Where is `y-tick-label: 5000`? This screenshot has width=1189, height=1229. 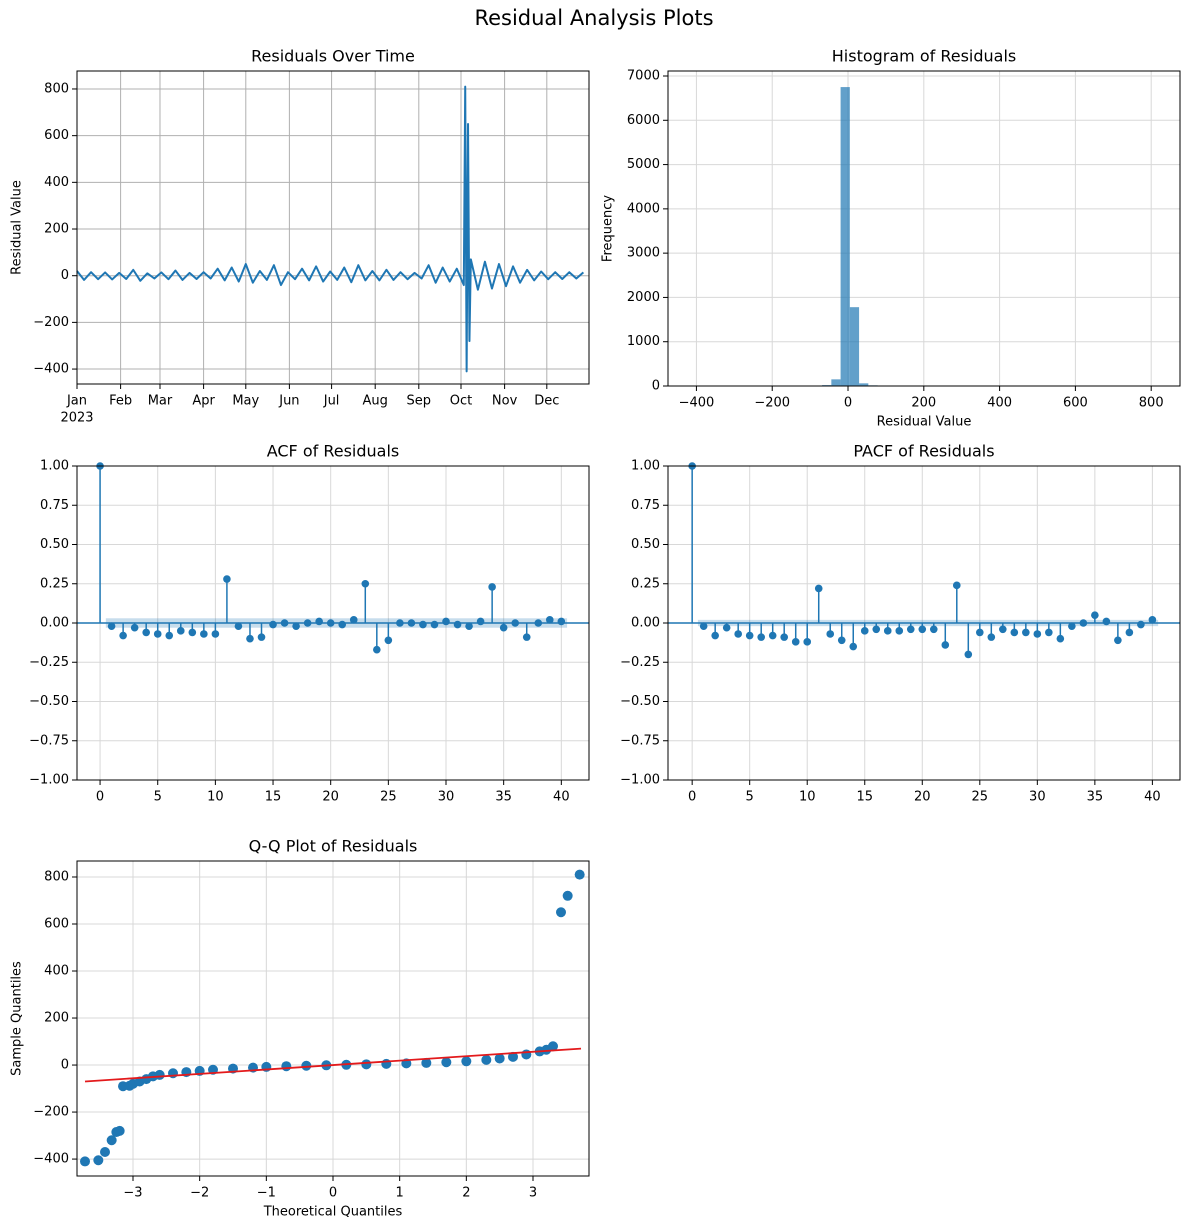
y-tick-label: 5000 is located at coordinates (643, 164).